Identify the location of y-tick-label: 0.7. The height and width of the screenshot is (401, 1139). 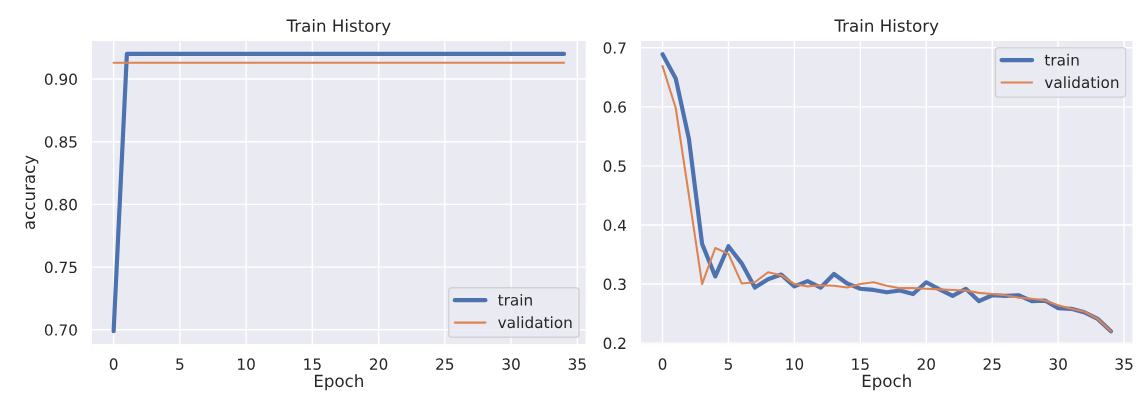
(614, 48).